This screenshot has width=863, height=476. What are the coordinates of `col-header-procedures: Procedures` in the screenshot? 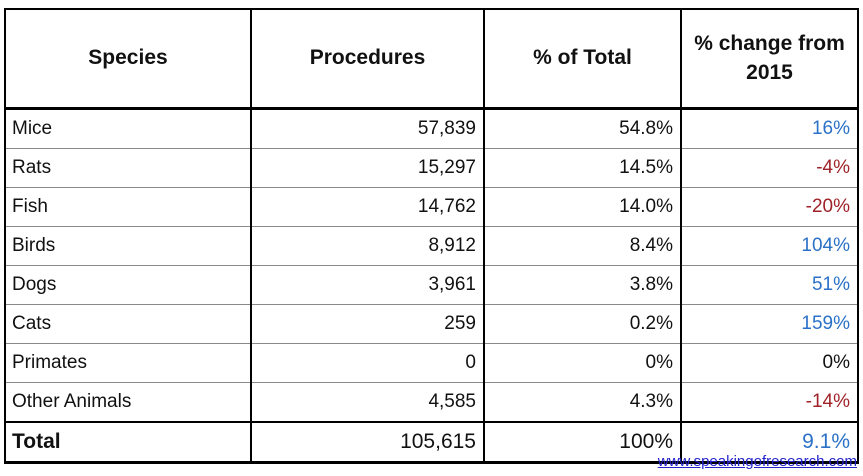 It's located at (367, 59).